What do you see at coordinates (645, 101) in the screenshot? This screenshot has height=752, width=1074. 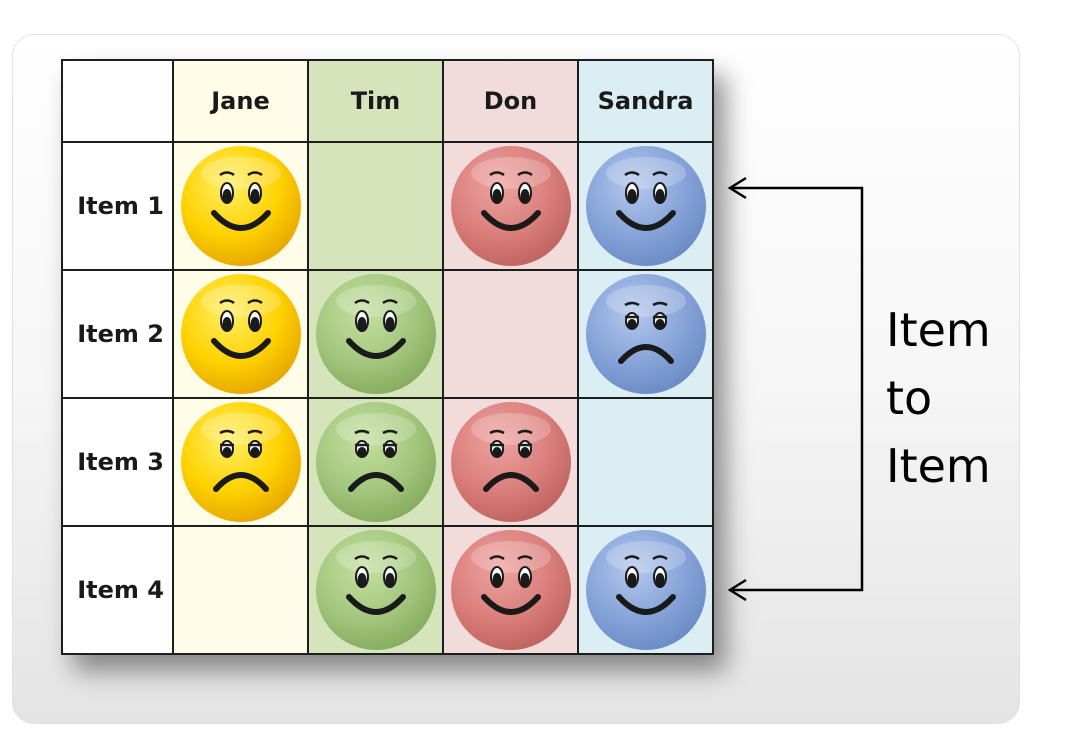 I see `column-header-sandra: Sandra` at bounding box center [645, 101].